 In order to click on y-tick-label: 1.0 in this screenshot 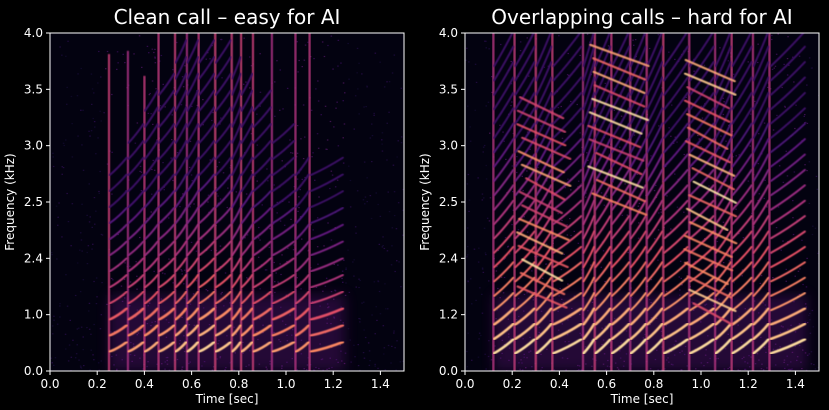, I will do `click(33, 315)`.